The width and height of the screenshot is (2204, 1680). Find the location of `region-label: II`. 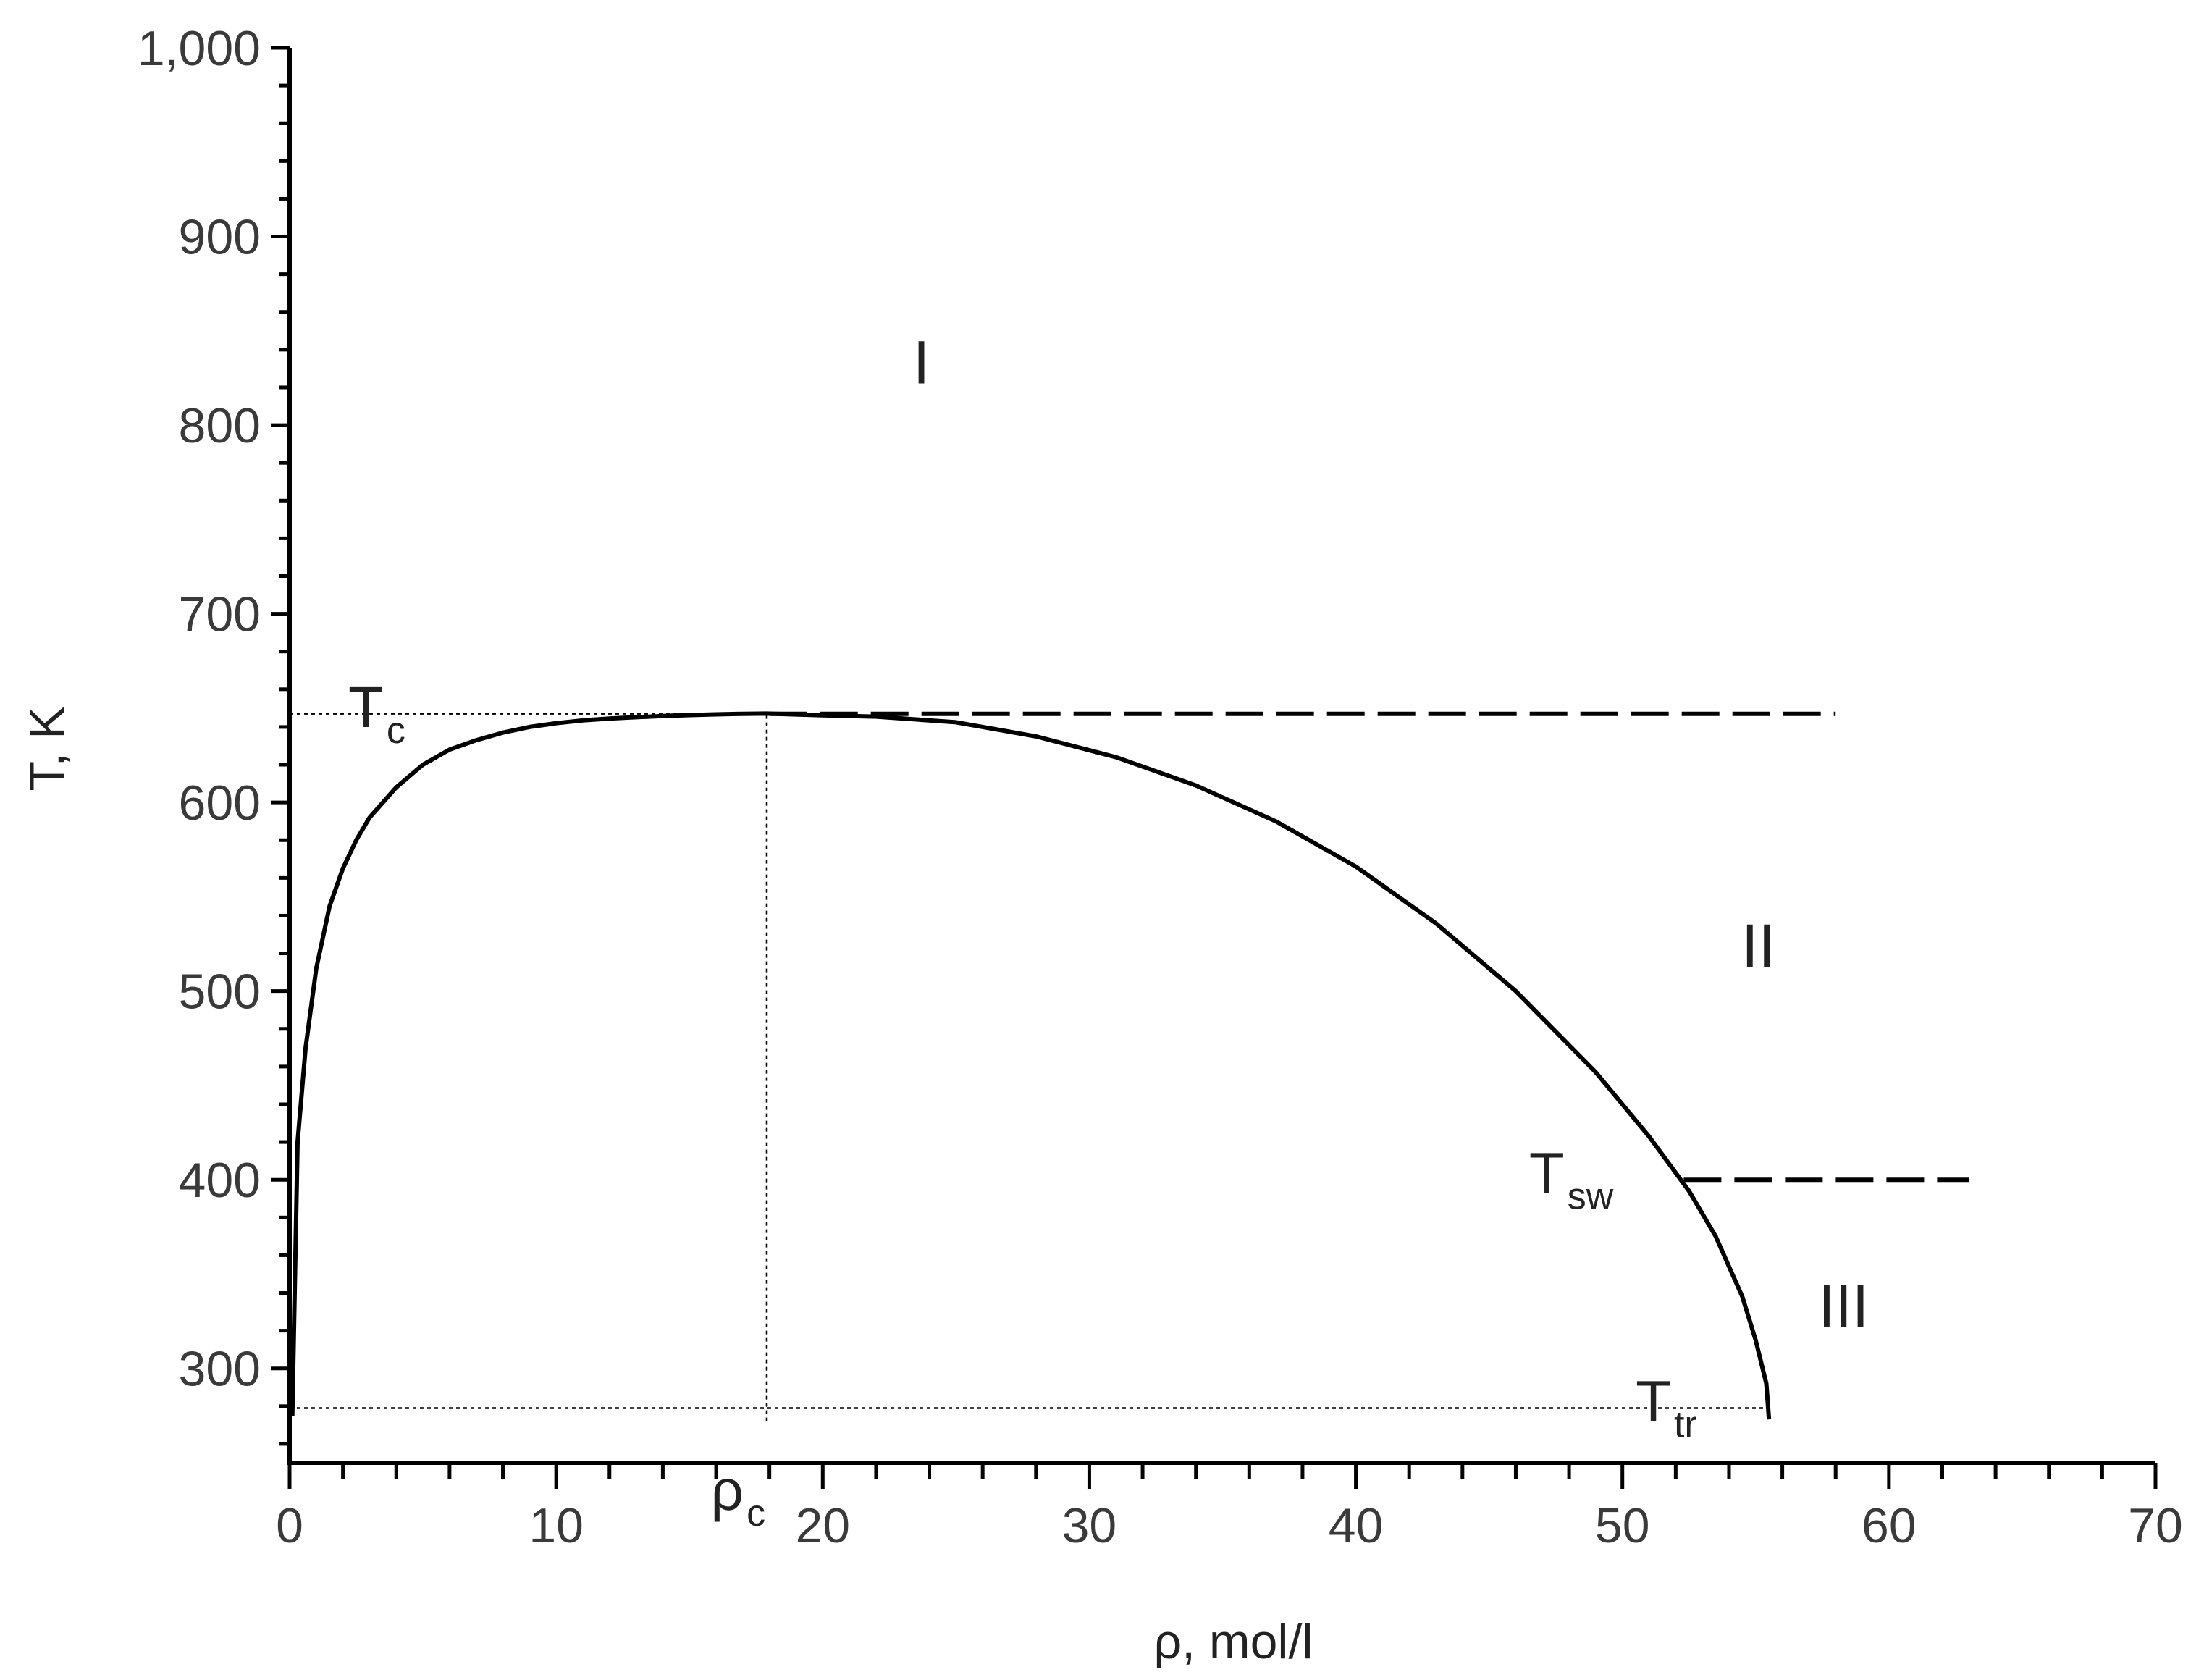

region-label: II is located at coordinates (1758, 946).